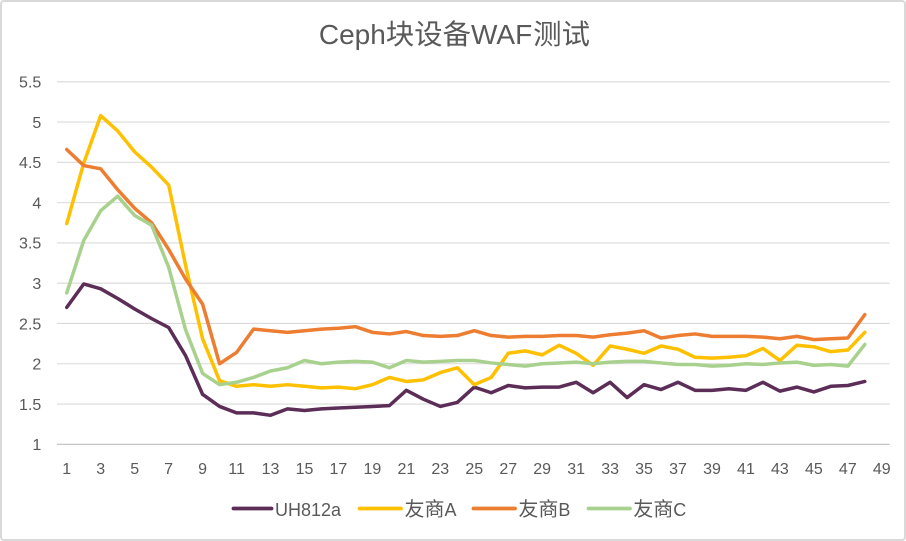 Image resolution: width=906 pixels, height=541 pixels. What do you see at coordinates (271, 469) in the screenshot?
I see `svg-text: 13` at bounding box center [271, 469].